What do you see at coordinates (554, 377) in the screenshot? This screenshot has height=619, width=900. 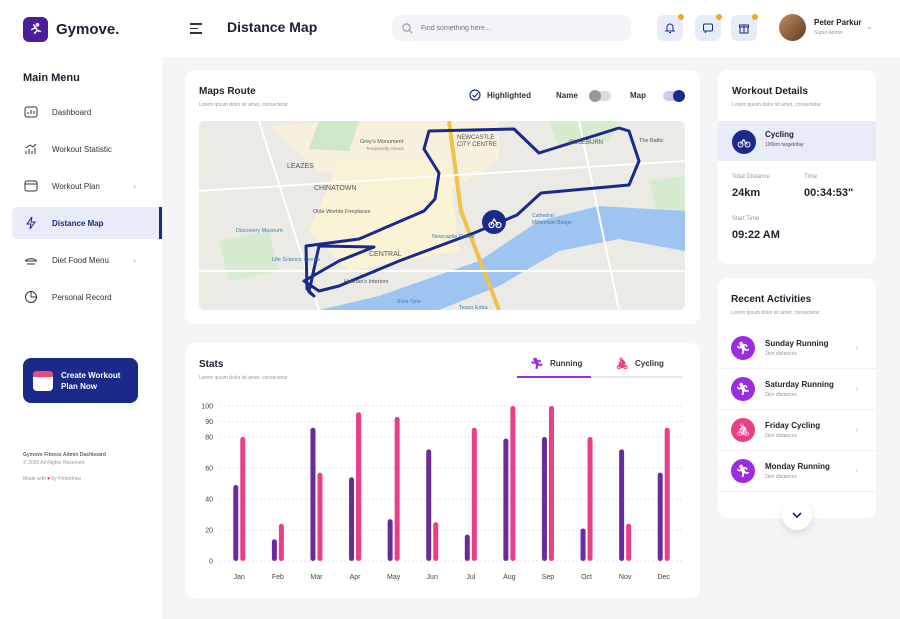 I see `tab-indicator` at bounding box center [554, 377].